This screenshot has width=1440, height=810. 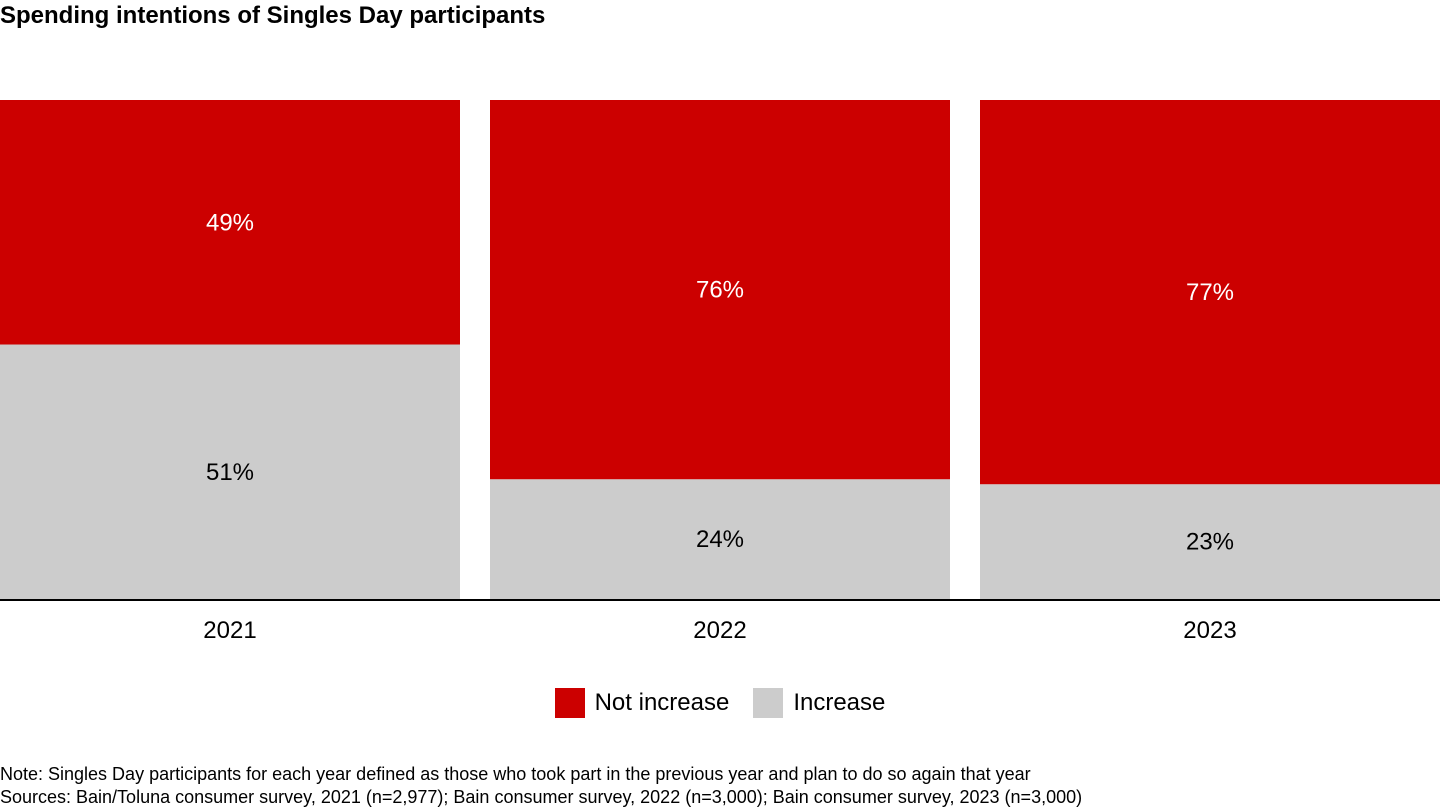 I want to click on legend-item-not-increase: Not increase, so click(x=642, y=703).